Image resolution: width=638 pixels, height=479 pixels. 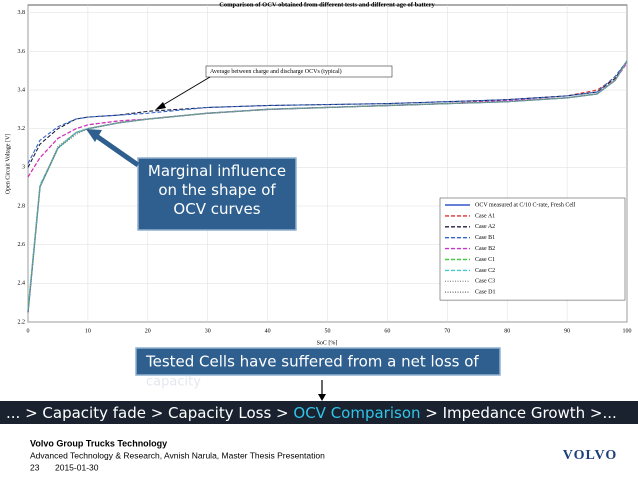 What do you see at coordinates (77, 467) in the screenshot?
I see `footer-date: 2015-01-30` at bounding box center [77, 467].